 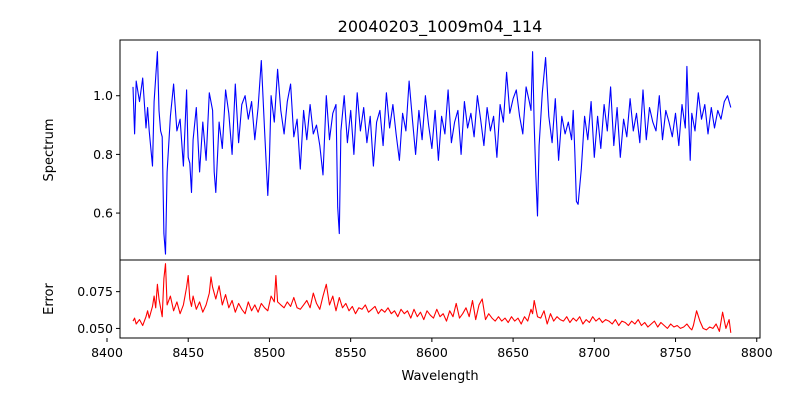 What do you see at coordinates (513, 352) in the screenshot?
I see `x-tick-label: 8650` at bounding box center [513, 352].